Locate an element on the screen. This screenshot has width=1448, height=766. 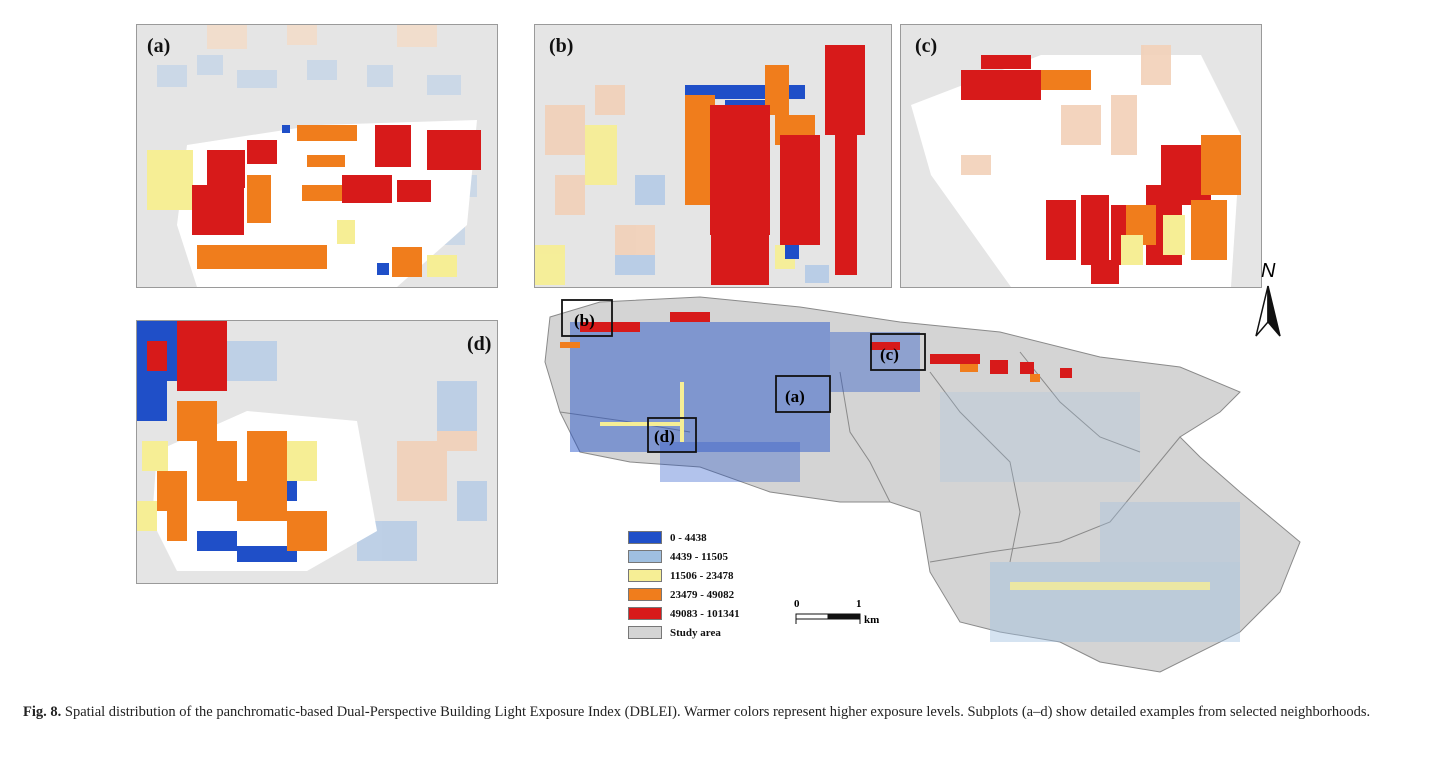
legend-label: 49083 - 101341 is located at coordinates (705, 613).